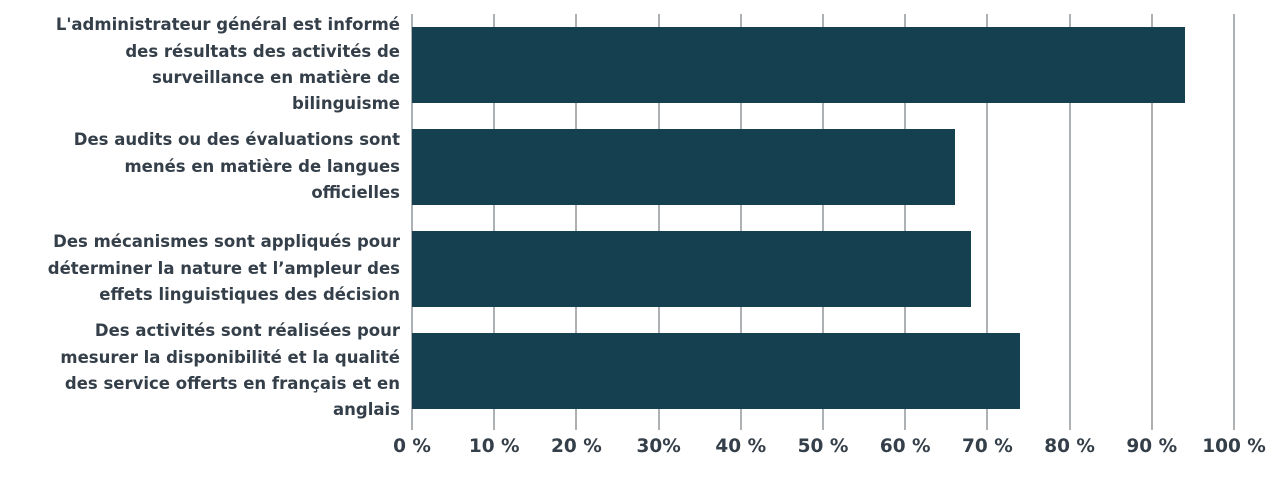 The height and width of the screenshot is (481, 1276). I want to click on x-axis-tick-label: 20 %, so click(576, 446).